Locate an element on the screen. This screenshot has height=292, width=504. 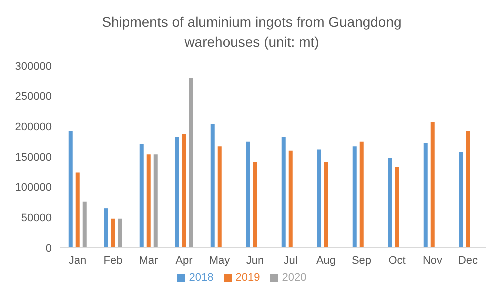
x-tick-label: Aug is located at coordinates (326, 260).